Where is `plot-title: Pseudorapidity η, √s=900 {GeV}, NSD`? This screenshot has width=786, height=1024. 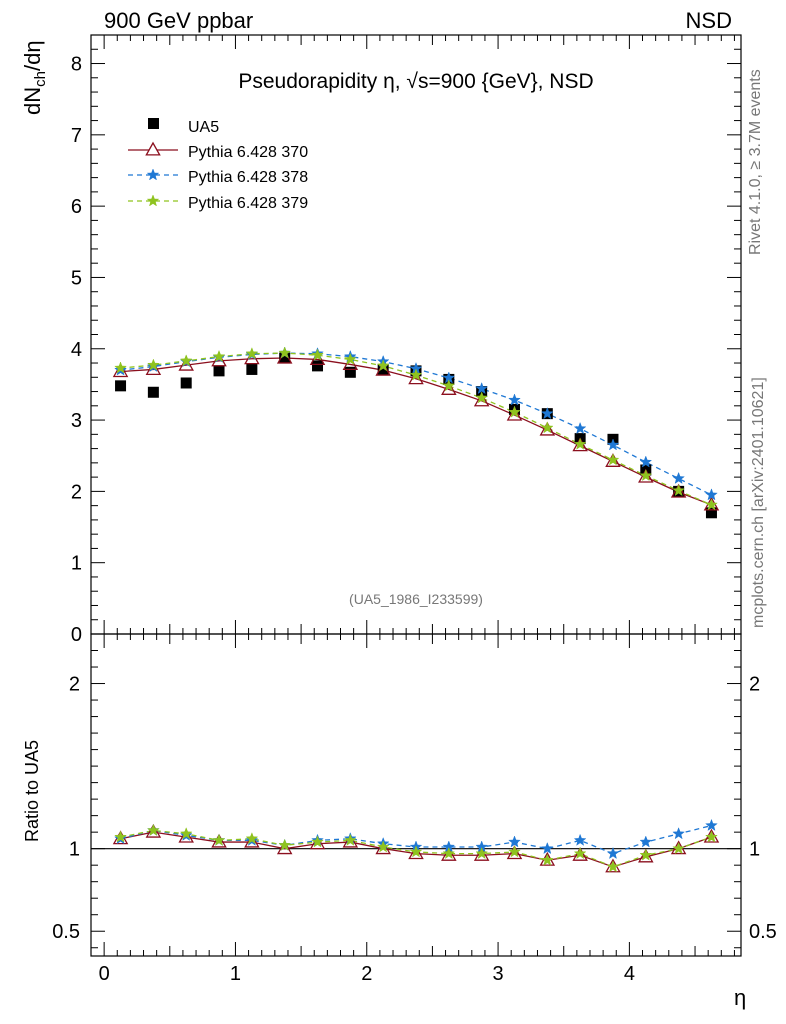 plot-title: Pseudorapidity η, √s=900 {GeV}, NSD is located at coordinates (415, 81).